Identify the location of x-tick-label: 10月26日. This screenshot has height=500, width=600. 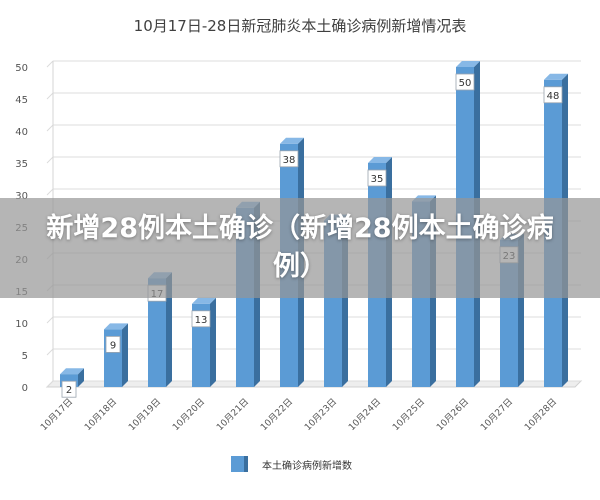
(452, 414).